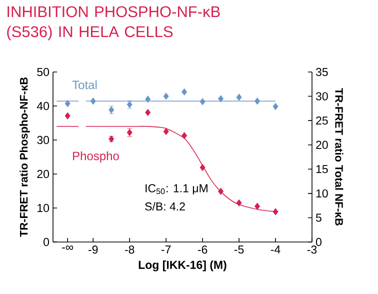  What do you see at coordinates (177, 189) in the screenshot?
I see `annotation: IC$_{50}$: 1.1 μM` at bounding box center [177, 189].